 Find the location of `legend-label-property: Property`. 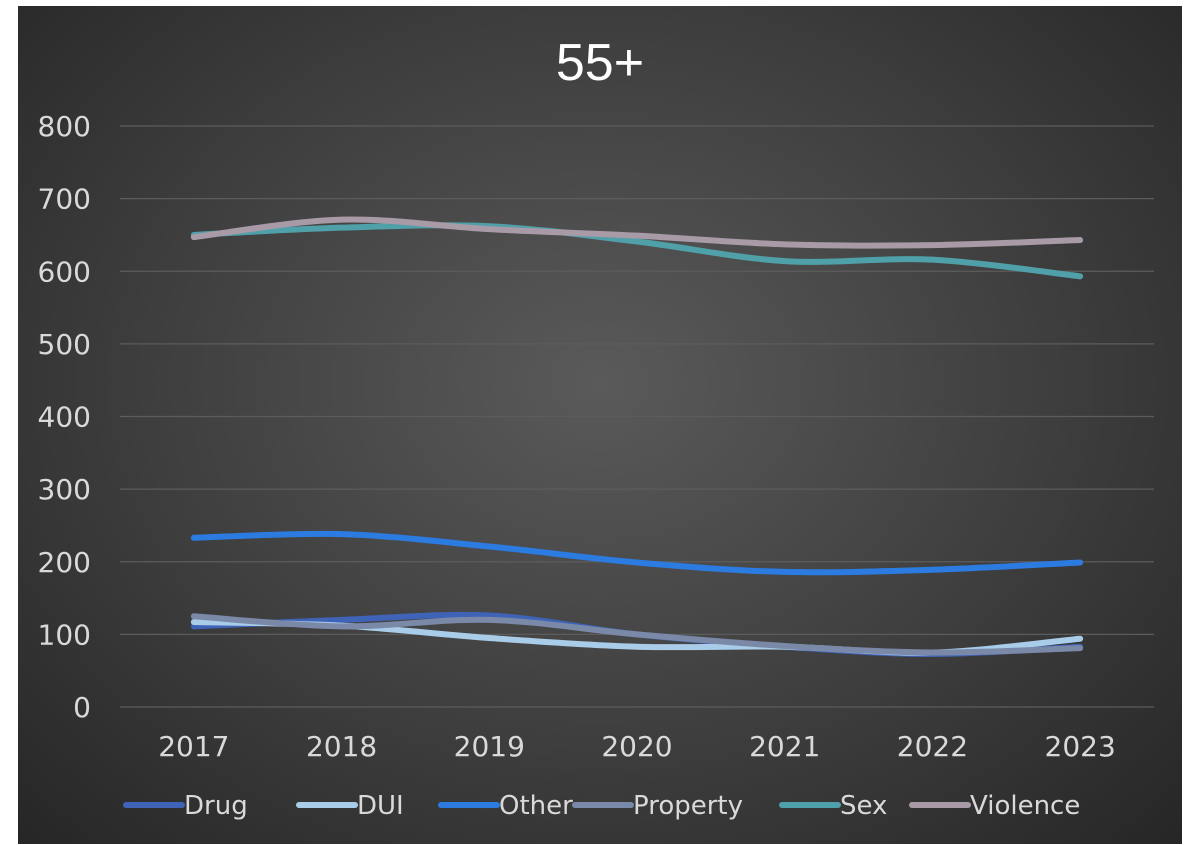

legend-label-property: Property is located at coordinates (688, 806).